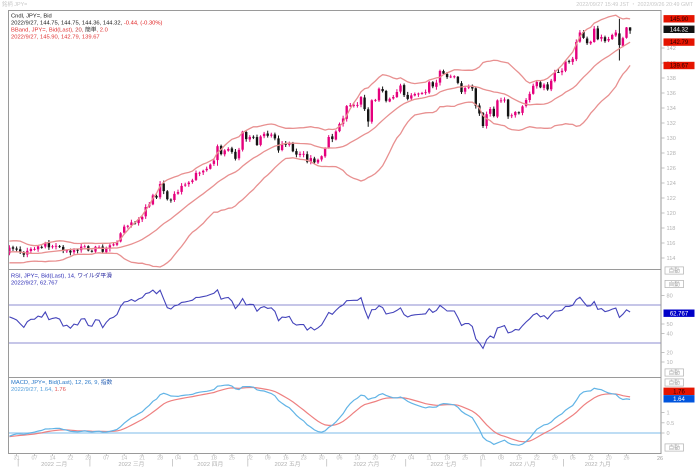 This screenshot has width=695, height=470. Describe the element at coordinates (34, 284) in the screenshot. I see `svg-text: 2022/9/27, 62.767` at that location.